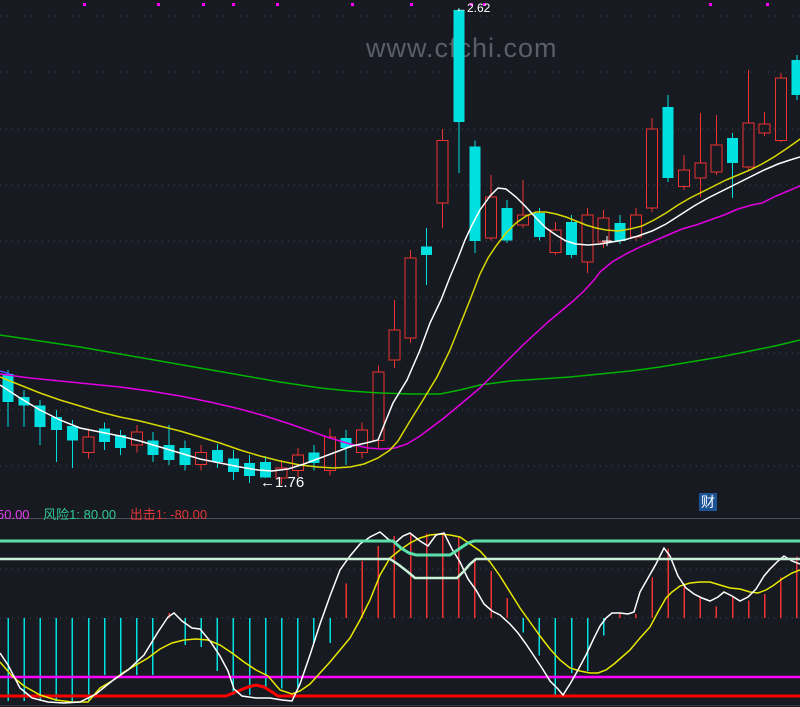  I want to click on panel-divider, so click(400, 518).